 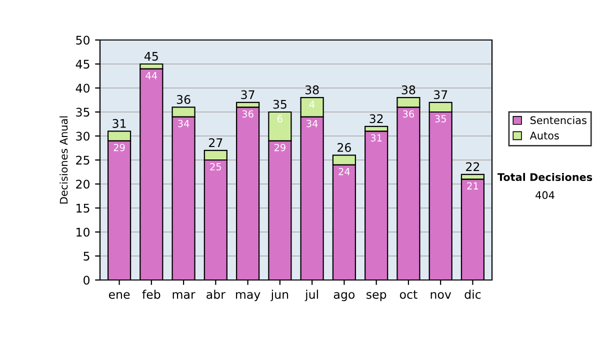 I want to click on x-tick-label: dic, so click(x=472, y=294).